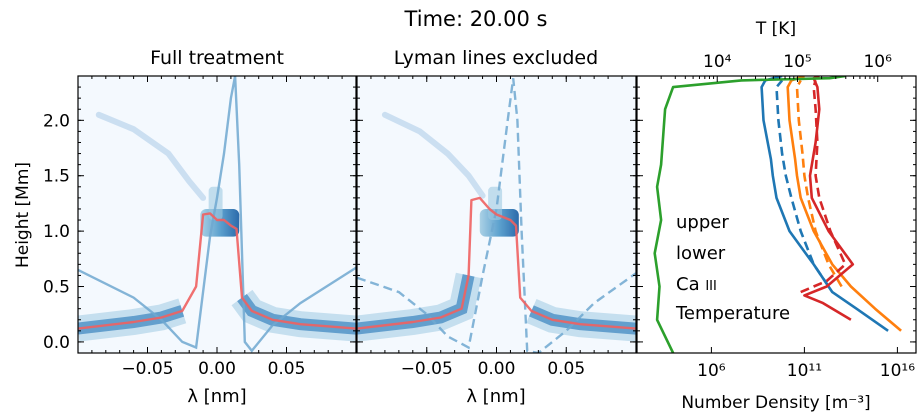 Image resolution: width=917 pixels, height=418 pixels. Describe the element at coordinates (775, 403) in the screenshot. I see `panel3-xlabel: Number Density [m⁻³]` at that location.